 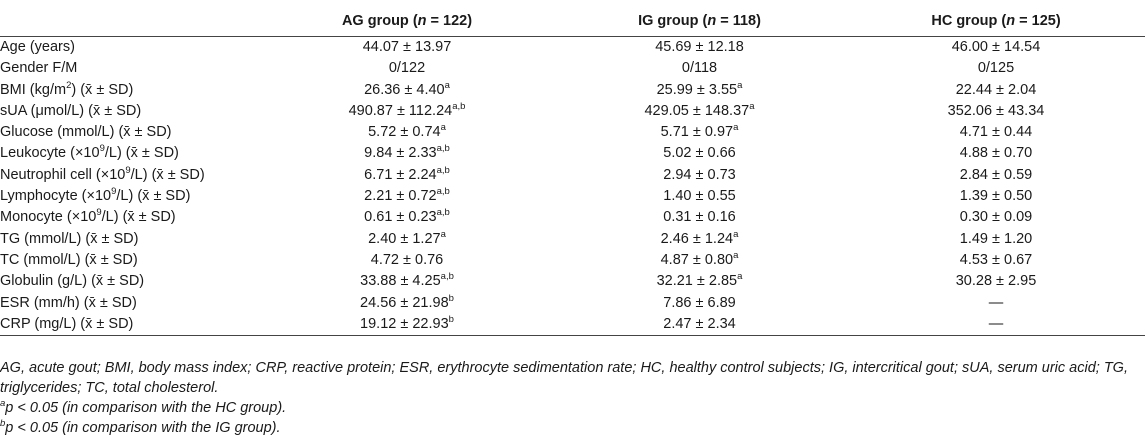 I want to click on cell-value: 6.71 ± 2.24, so click(x=400, y=174).